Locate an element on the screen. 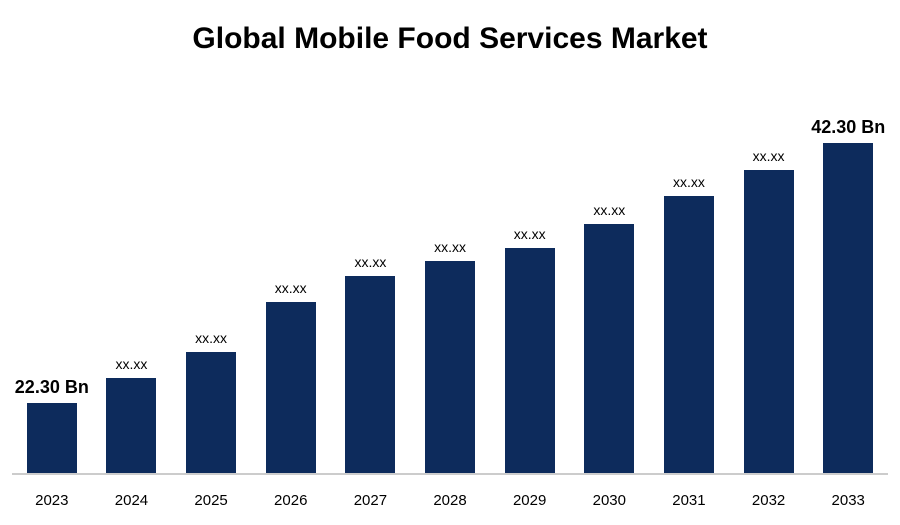  x-tick-label-2024: 2024 is located at coordinates (131, 500).